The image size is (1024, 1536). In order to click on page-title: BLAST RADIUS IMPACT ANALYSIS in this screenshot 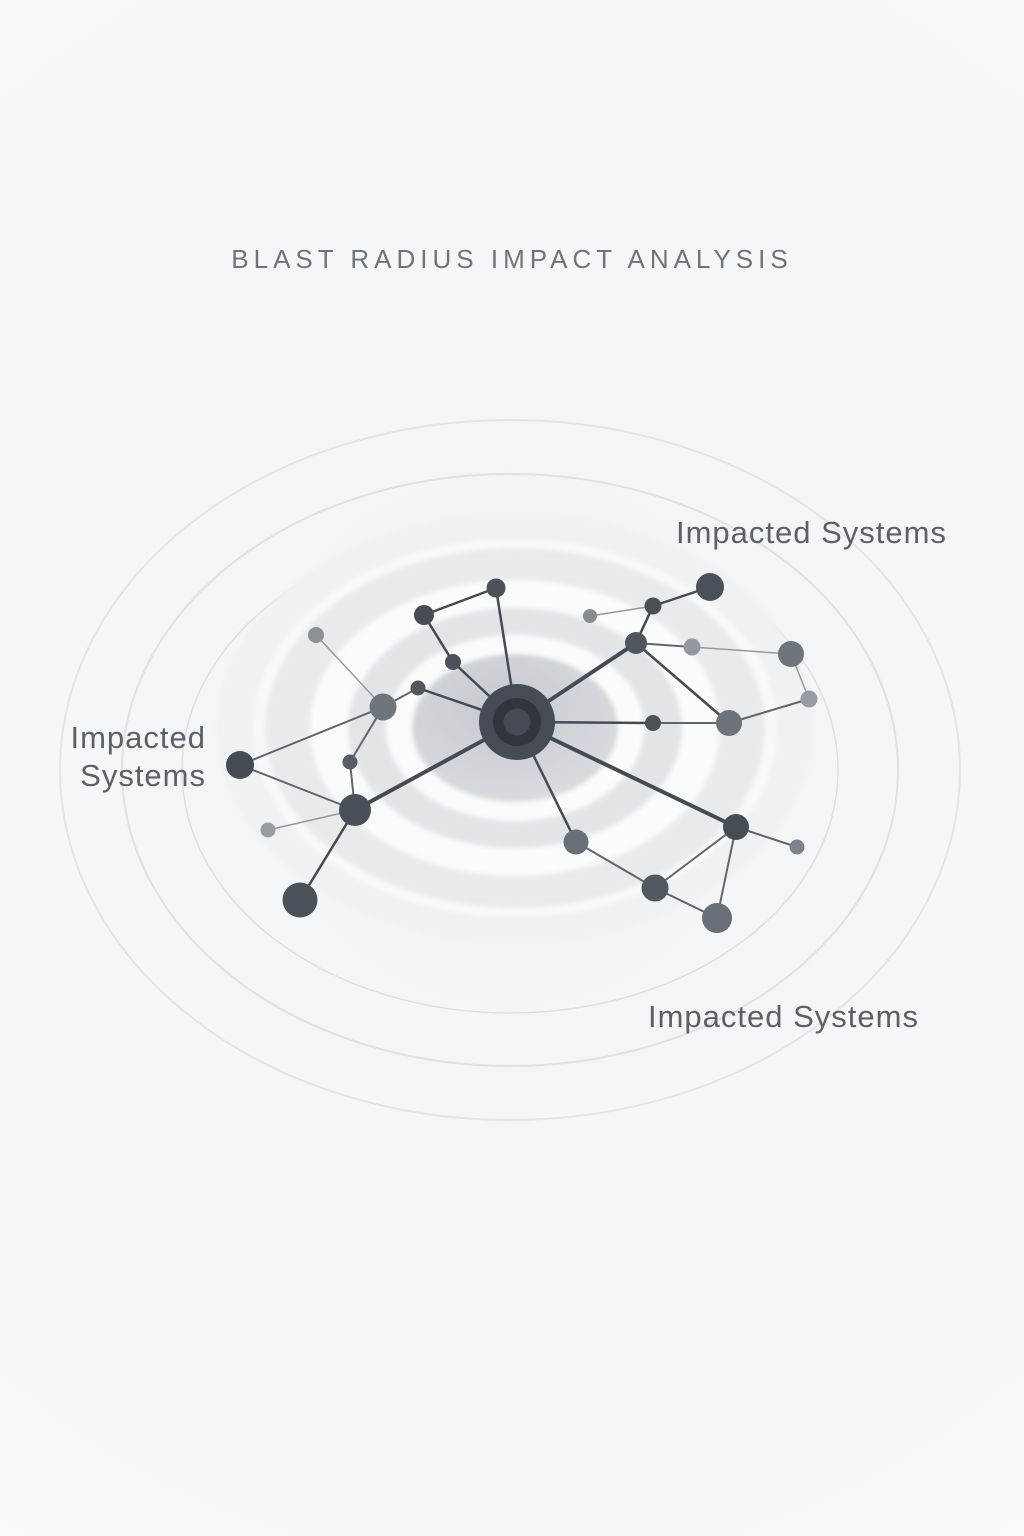, I will do `click(512, 259)`.